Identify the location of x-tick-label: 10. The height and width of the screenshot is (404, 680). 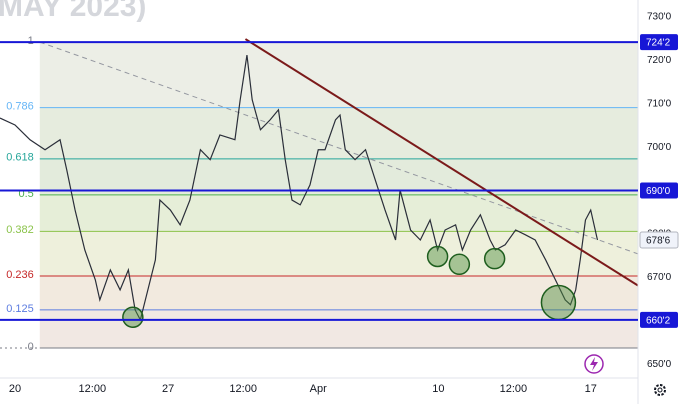
(438, 389).